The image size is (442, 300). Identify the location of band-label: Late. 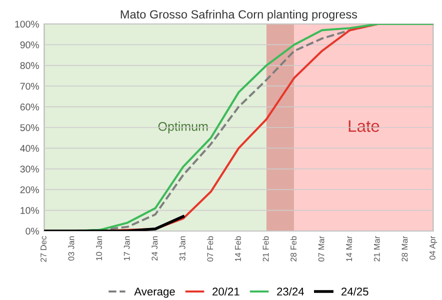
(364, 126).